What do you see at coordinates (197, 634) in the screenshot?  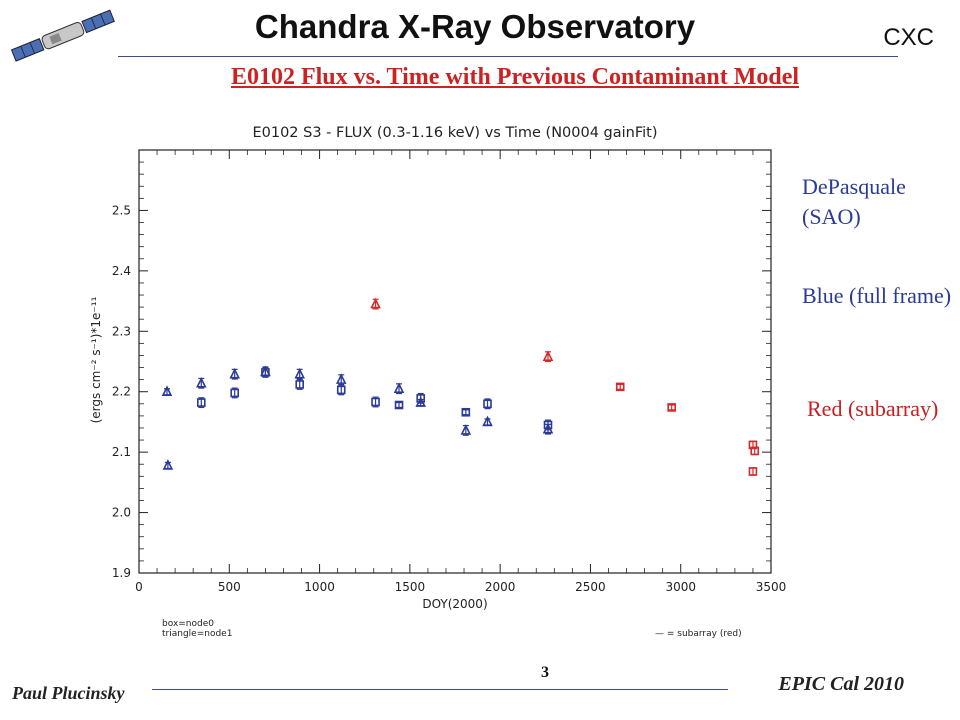 I see `marker-key-triangle: triangle=node1` at bounding box center [197, 634].